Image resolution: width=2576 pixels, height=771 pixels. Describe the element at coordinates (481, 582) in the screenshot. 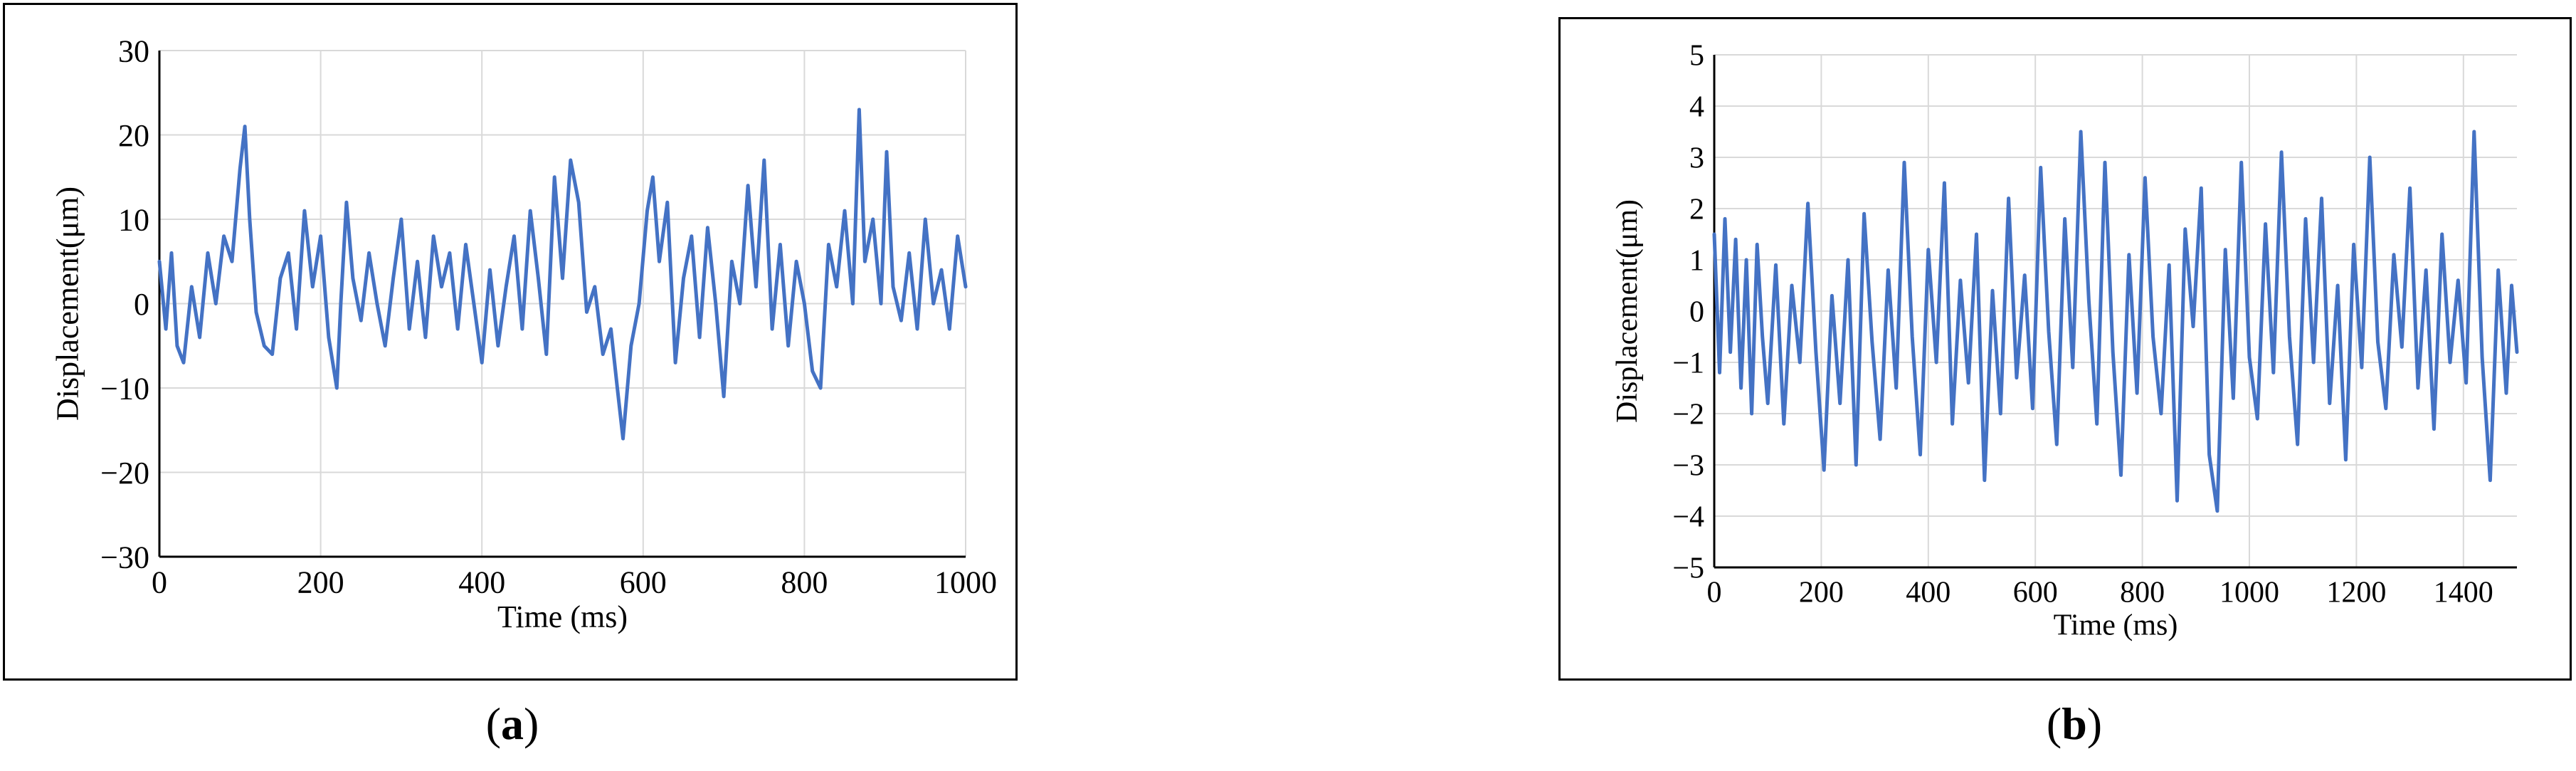

I see `x-tick-label-a: 400` at that location.